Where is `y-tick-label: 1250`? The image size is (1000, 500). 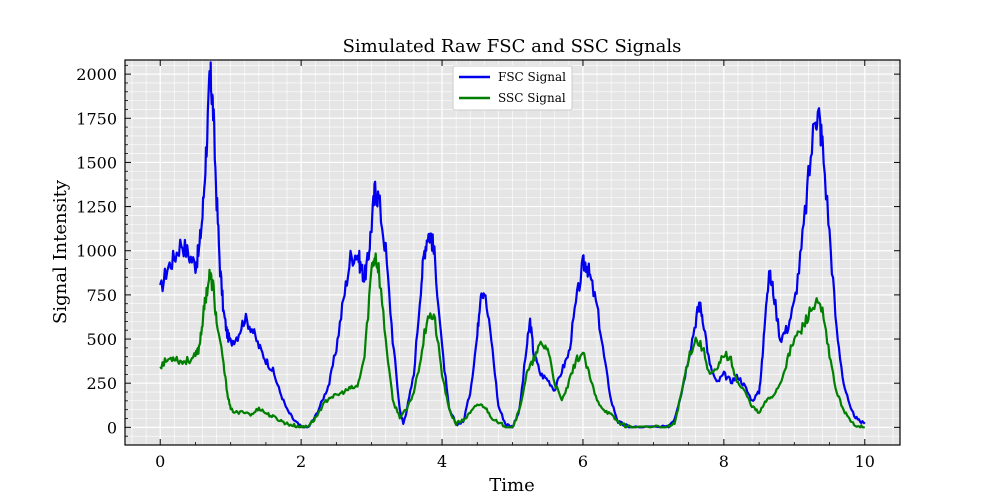 y-tick-label: 1250 is located at coordinates (96, 207).